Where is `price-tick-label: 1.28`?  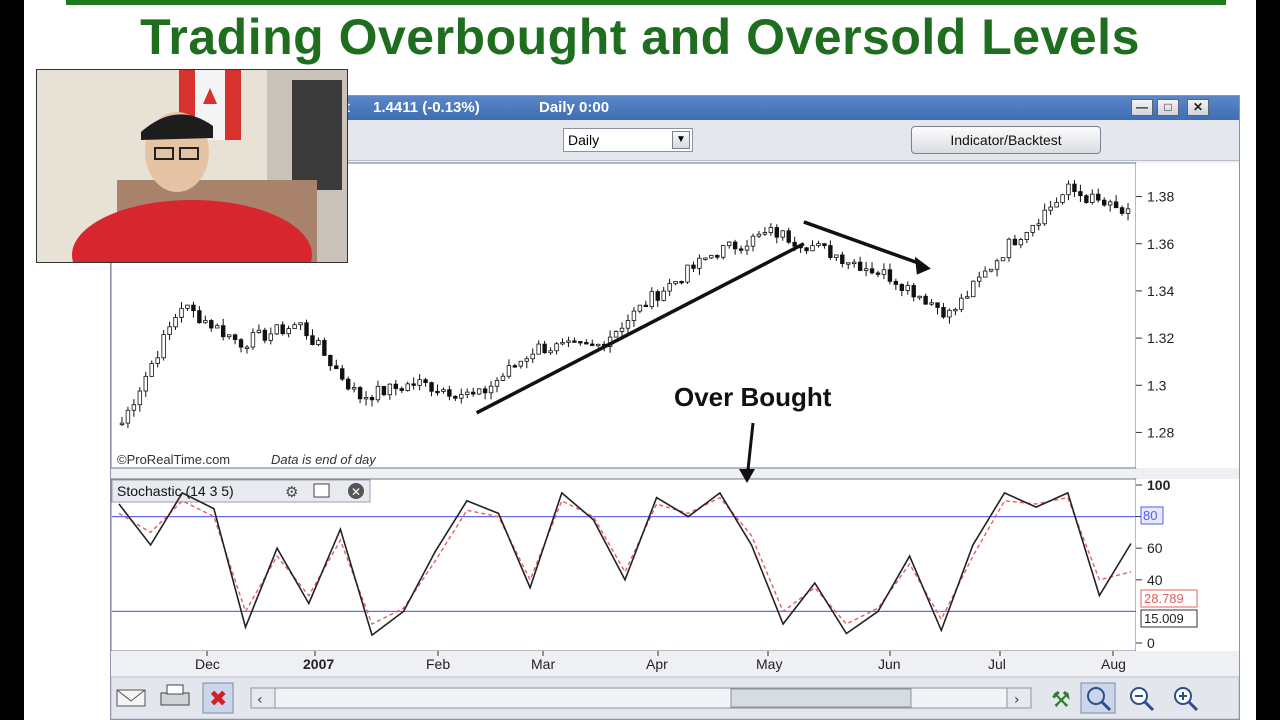
price-tick-label: 1.28 is located at coordinates (1160, 432).